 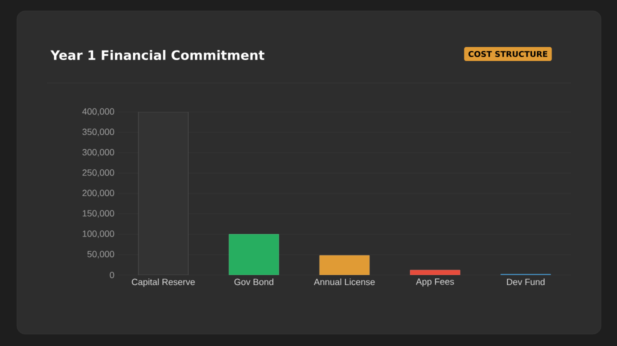 What do you see at coordinates (98, 173) in the screenshot?
I see `y-tick-label: 250,000` at bounding box center [98, 173].